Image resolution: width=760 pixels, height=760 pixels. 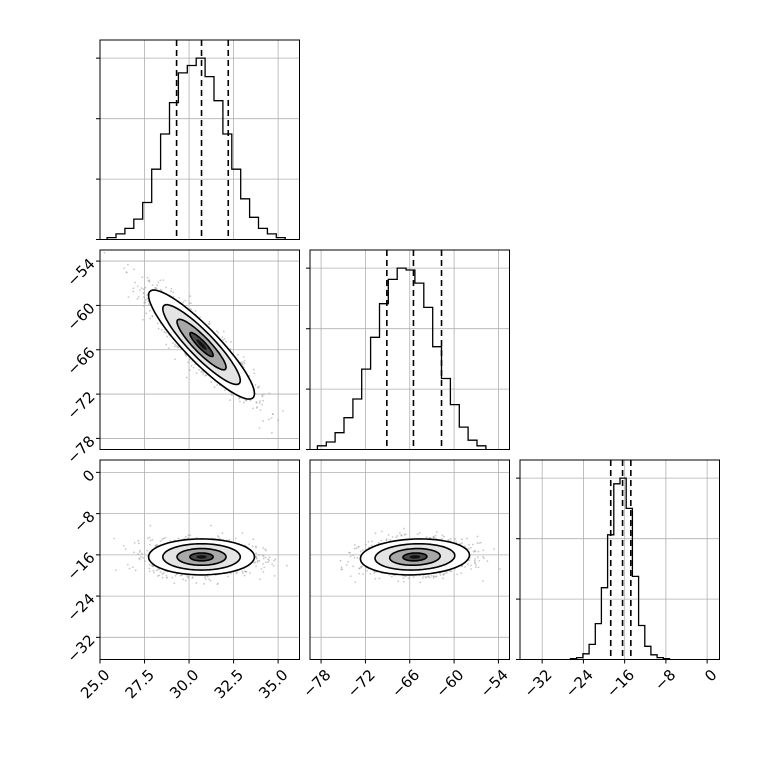 What do you see at coordinates (80, 566) in the screenshot?
I see `y-tick-label: −16` at bounding box center [80, 566].